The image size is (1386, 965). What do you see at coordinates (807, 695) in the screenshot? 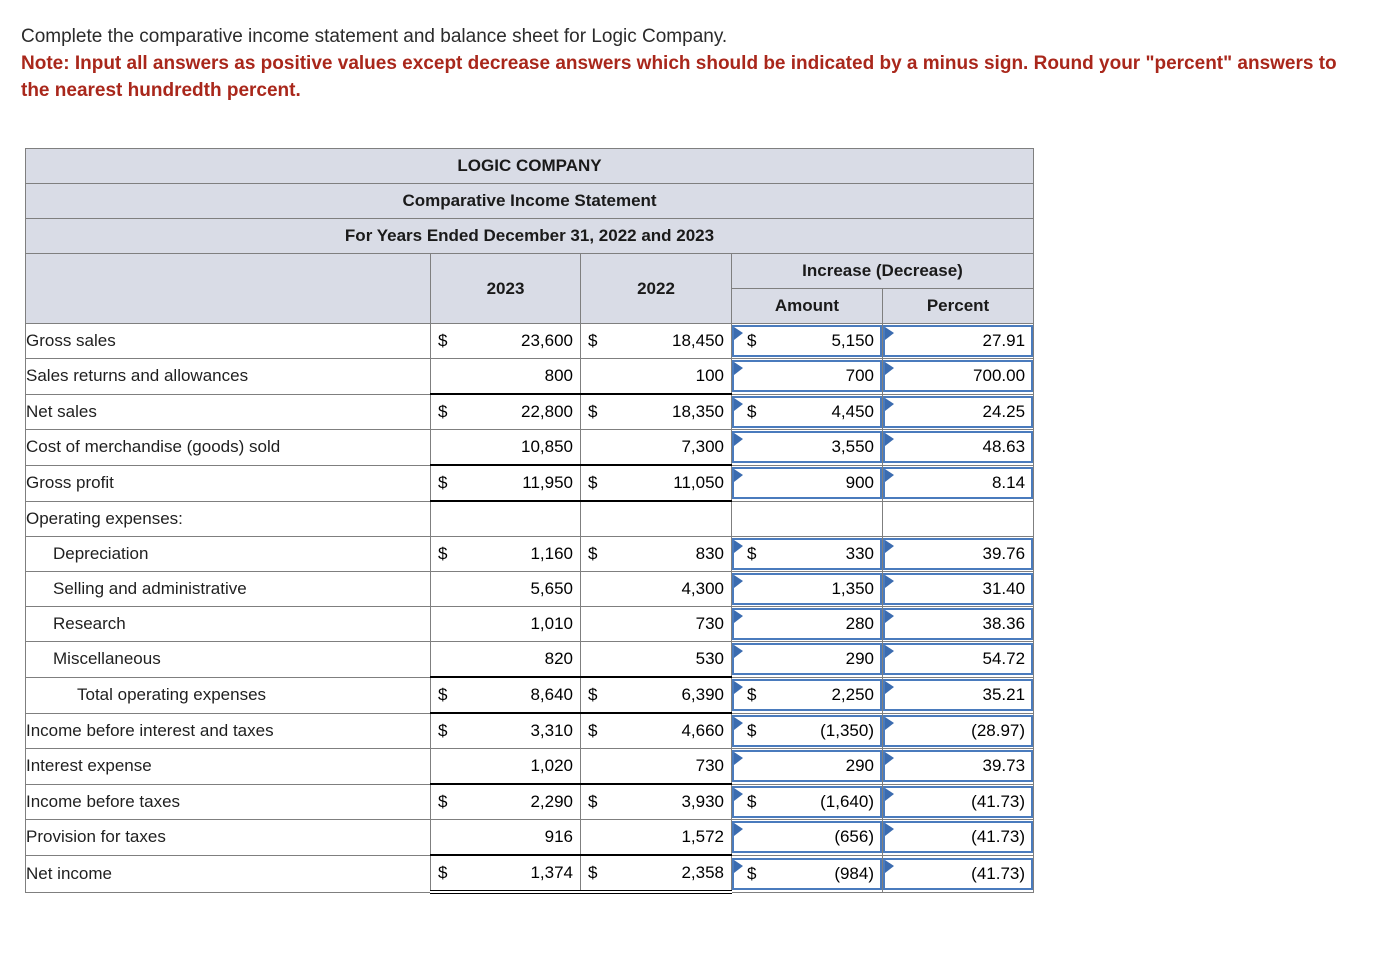
I see `amount-input: $2,250` at bounding box center [807, 695].